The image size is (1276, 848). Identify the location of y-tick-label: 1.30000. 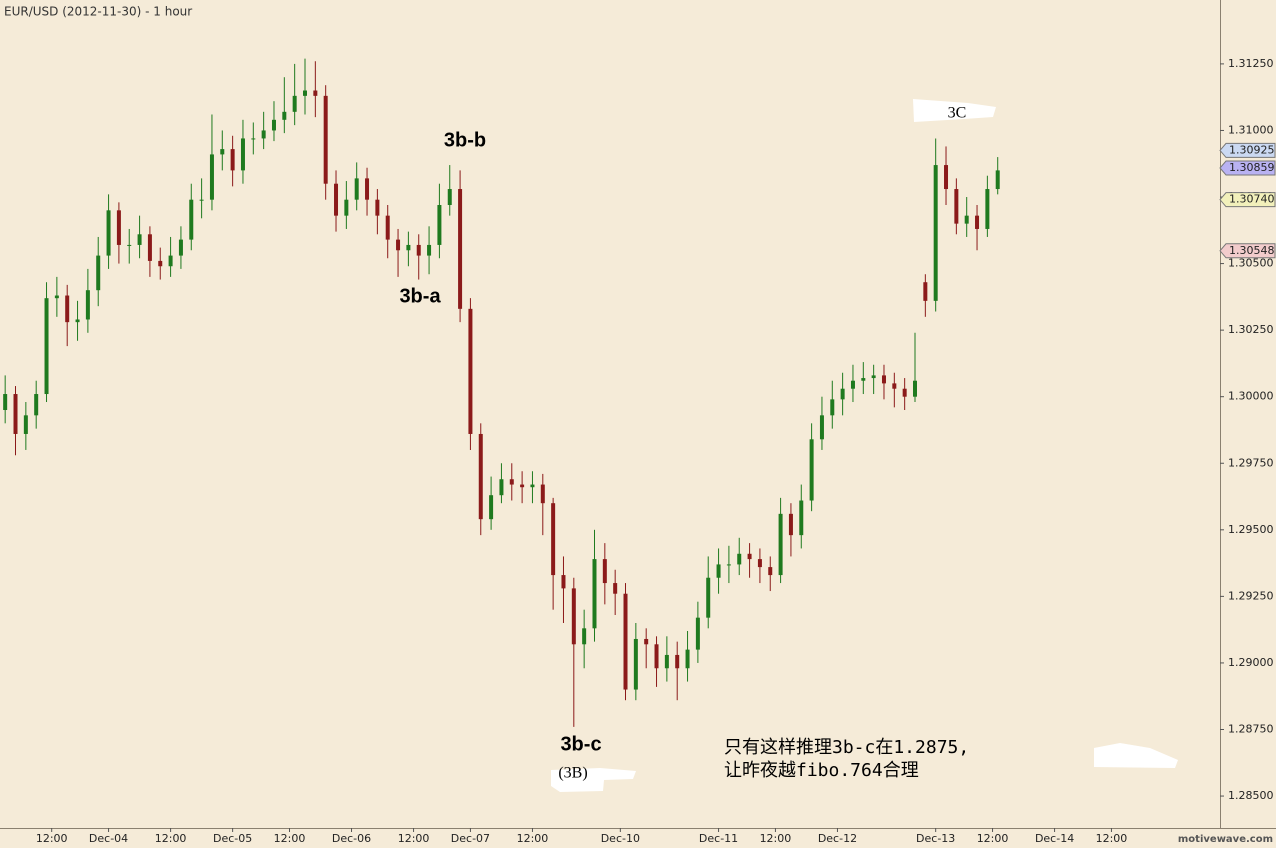
(1251, 396).